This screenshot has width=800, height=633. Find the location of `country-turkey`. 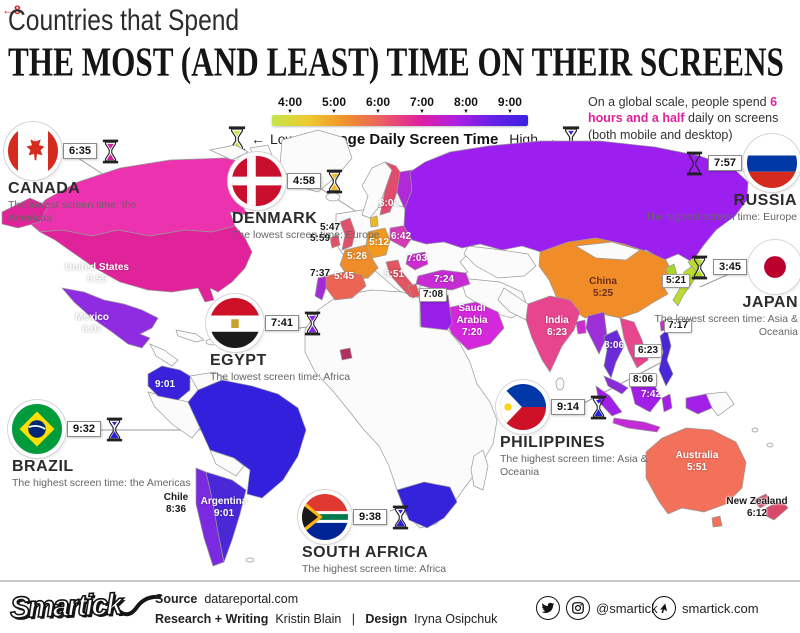

country-turkey is located at coordinates (443, 280).